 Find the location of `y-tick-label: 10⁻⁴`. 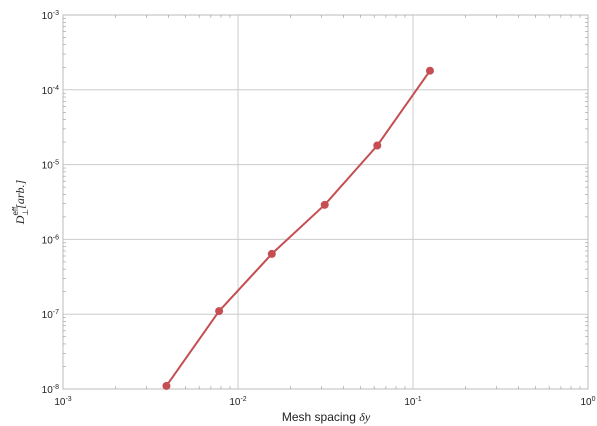

y-tick-label: 10⁻⁴ is located at coordinates (50, 91).